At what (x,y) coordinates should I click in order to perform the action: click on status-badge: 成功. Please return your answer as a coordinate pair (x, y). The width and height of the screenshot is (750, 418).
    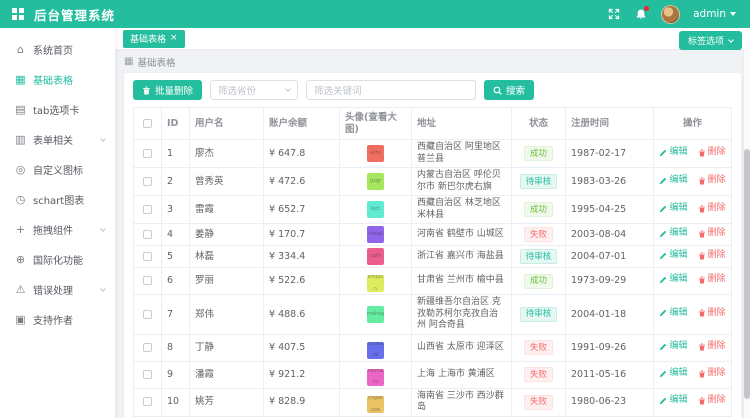
    Looking at the image, I should click on (538, 153).